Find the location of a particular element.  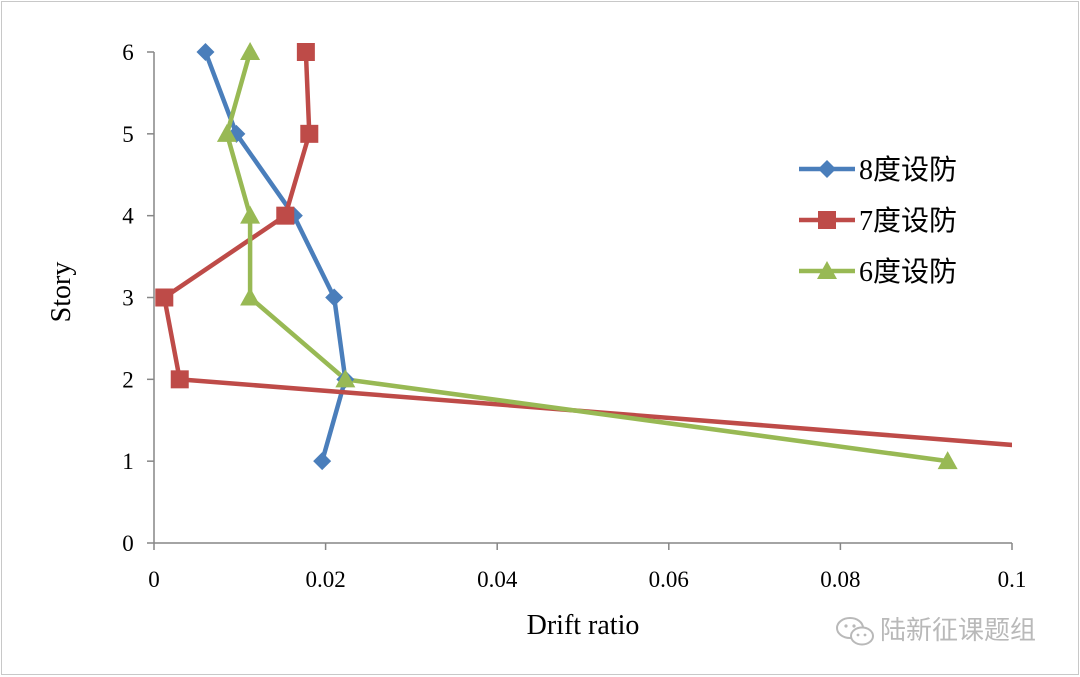

y-tick-label: 2 is located at coordinates (128, 379).